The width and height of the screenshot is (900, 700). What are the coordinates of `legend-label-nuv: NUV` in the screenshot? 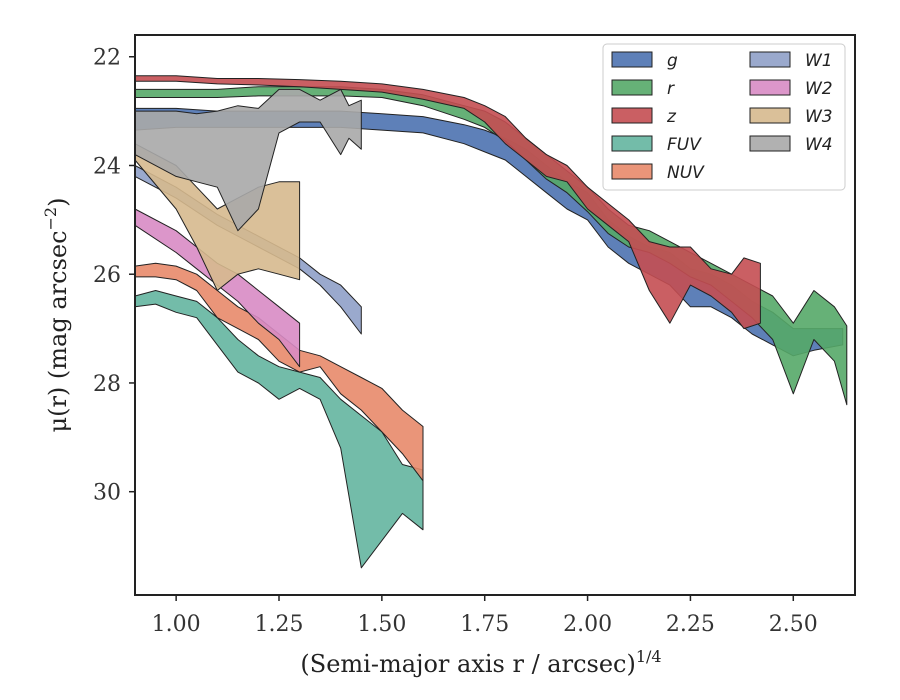 It's located at (686, 173).